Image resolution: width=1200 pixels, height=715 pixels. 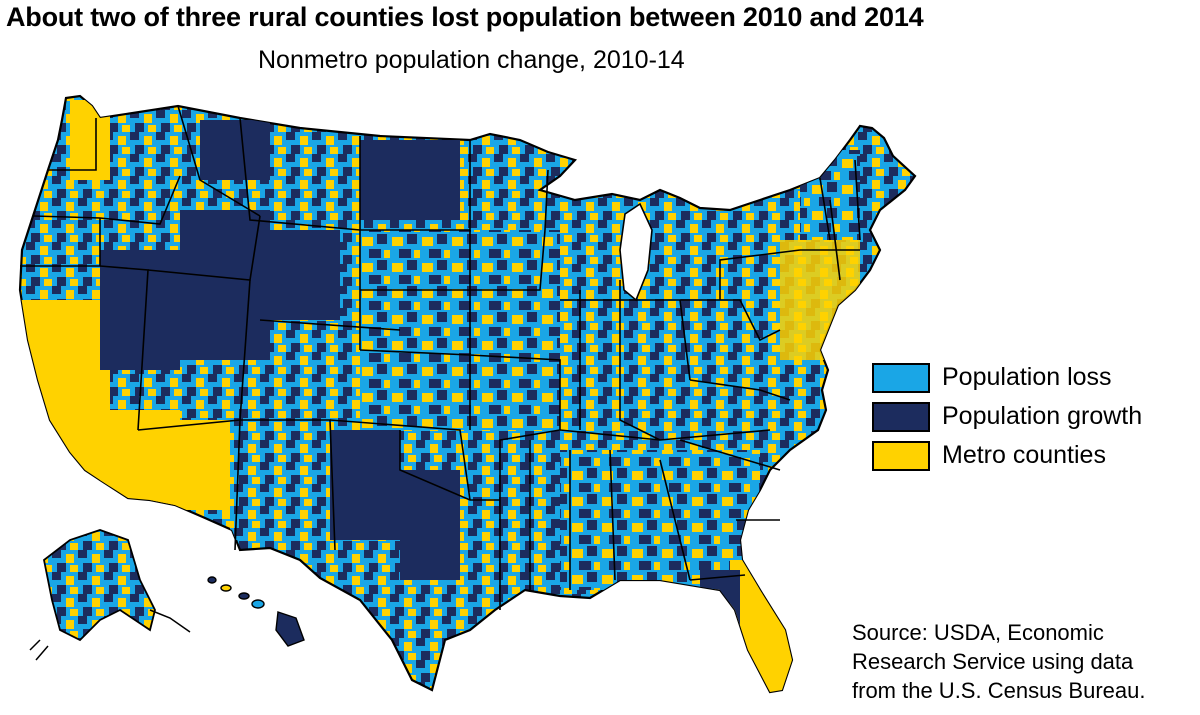 I want to click on swatch-loss-icon, so click(x=901, y=377).